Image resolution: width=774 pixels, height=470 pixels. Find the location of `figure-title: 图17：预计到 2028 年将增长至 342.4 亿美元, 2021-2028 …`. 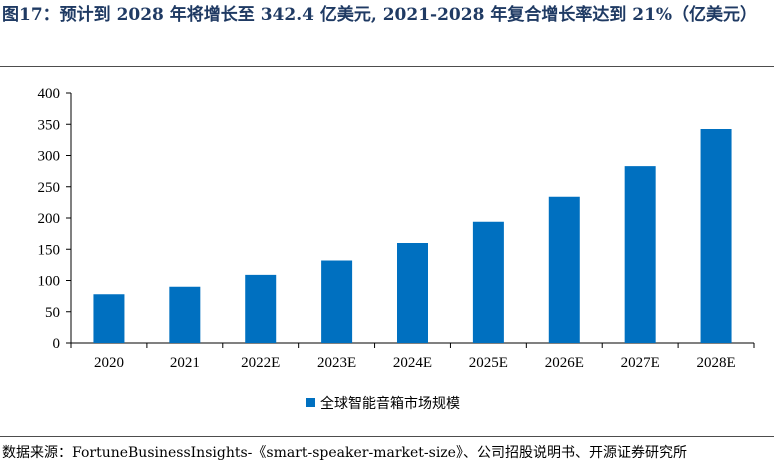

figure-title: 图17：预计到 2028 年将增长至 342.4 亿美元, 2021-2028 … is located at coordinates (380, 15).